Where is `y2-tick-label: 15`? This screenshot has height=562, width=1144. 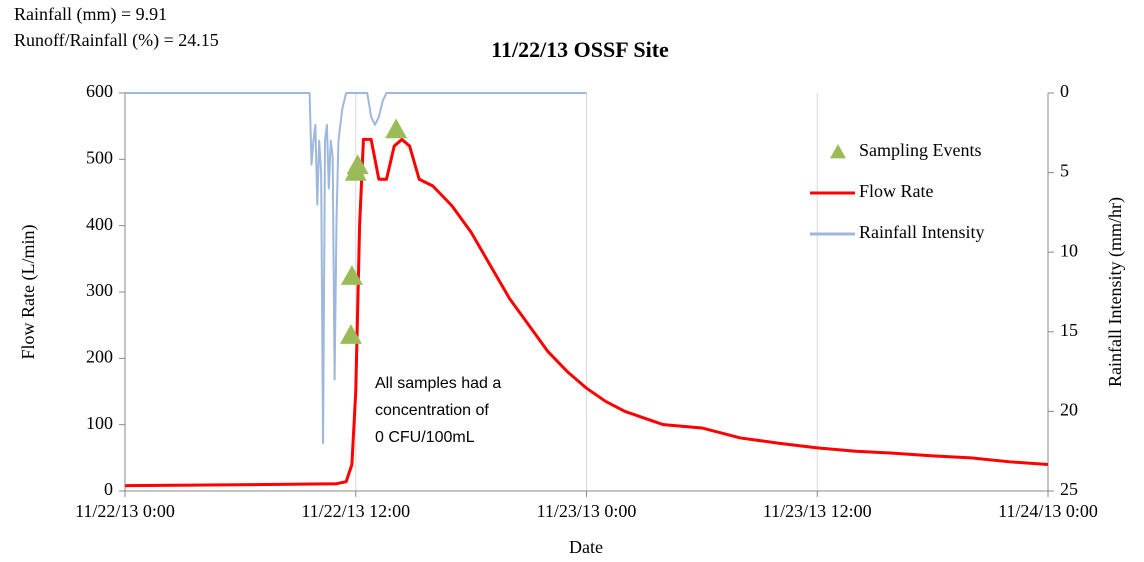
y2-tick-label: 15 is located at coordinates (1069, 330).